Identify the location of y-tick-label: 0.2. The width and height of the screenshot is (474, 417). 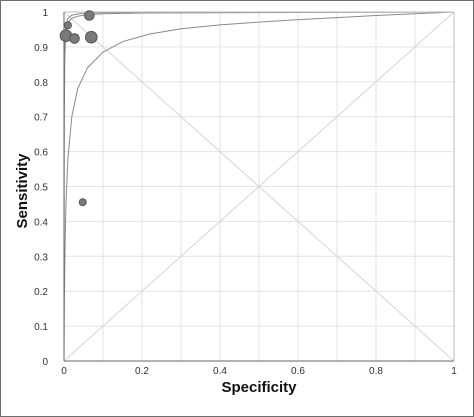
(41, 292).